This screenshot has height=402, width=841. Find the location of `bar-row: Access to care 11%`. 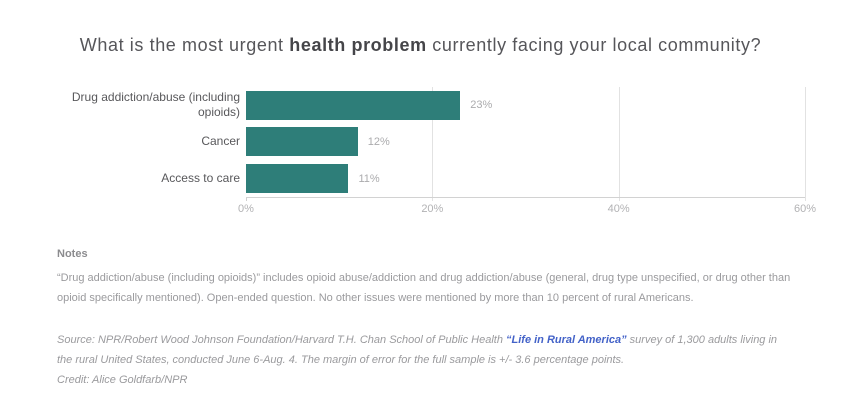

bar-row: Access to care 11% is located at coordinates (431, 178).